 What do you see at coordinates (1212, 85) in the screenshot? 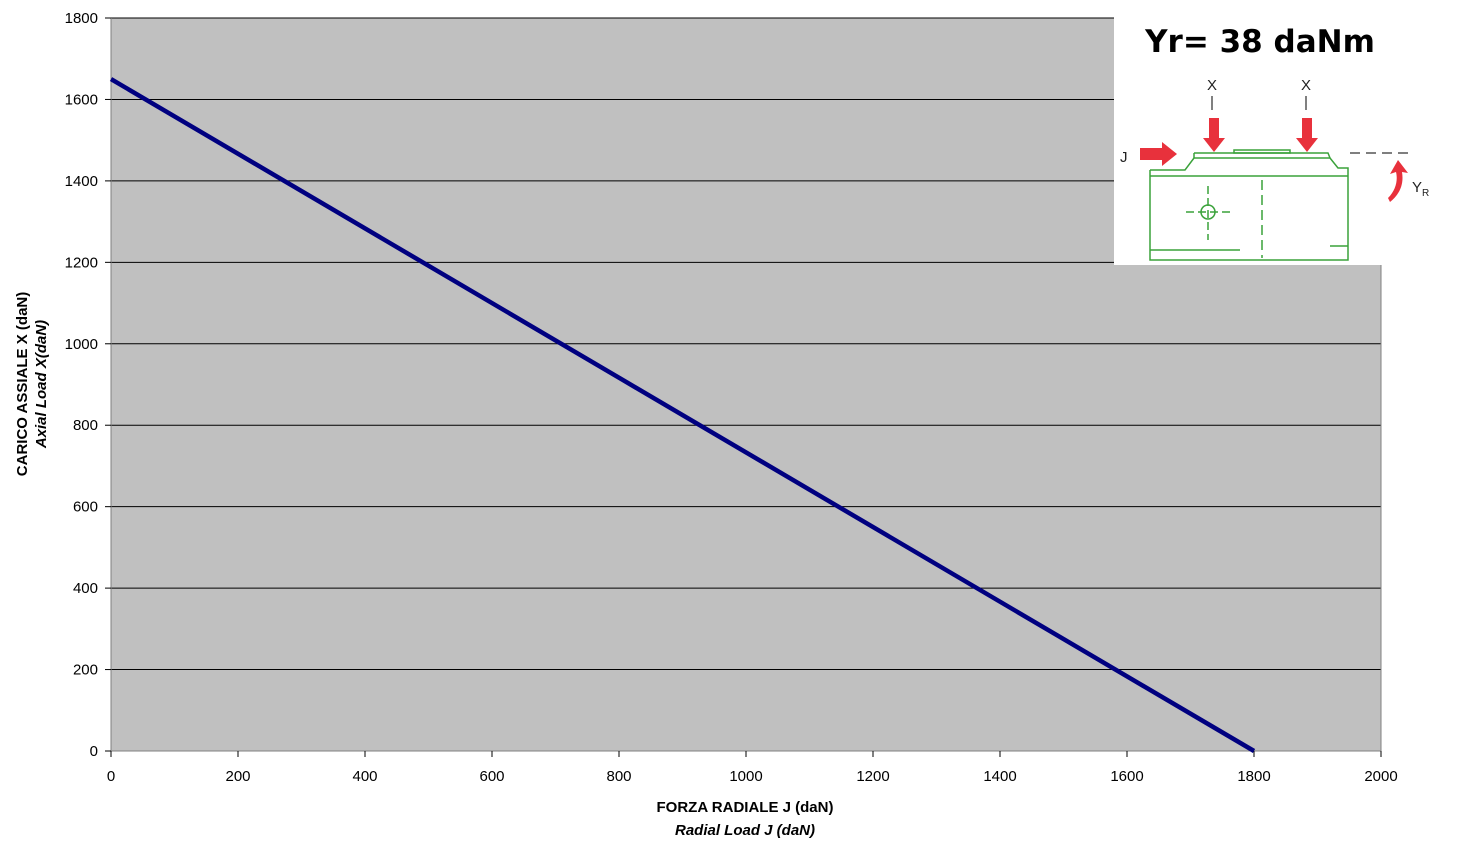
I see `inset-label-x1: X` at bounding box center [1212, 85].